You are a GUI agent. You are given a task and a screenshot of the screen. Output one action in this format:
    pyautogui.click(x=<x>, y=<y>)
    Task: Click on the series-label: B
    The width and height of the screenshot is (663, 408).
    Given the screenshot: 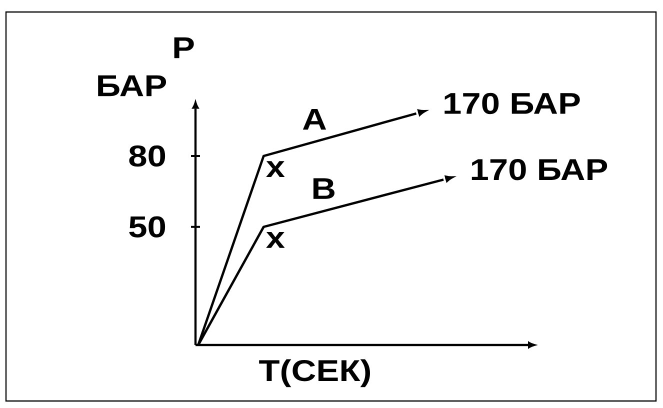 What is the action you would take?
    pyautogui.click(x=323, y=188)
    